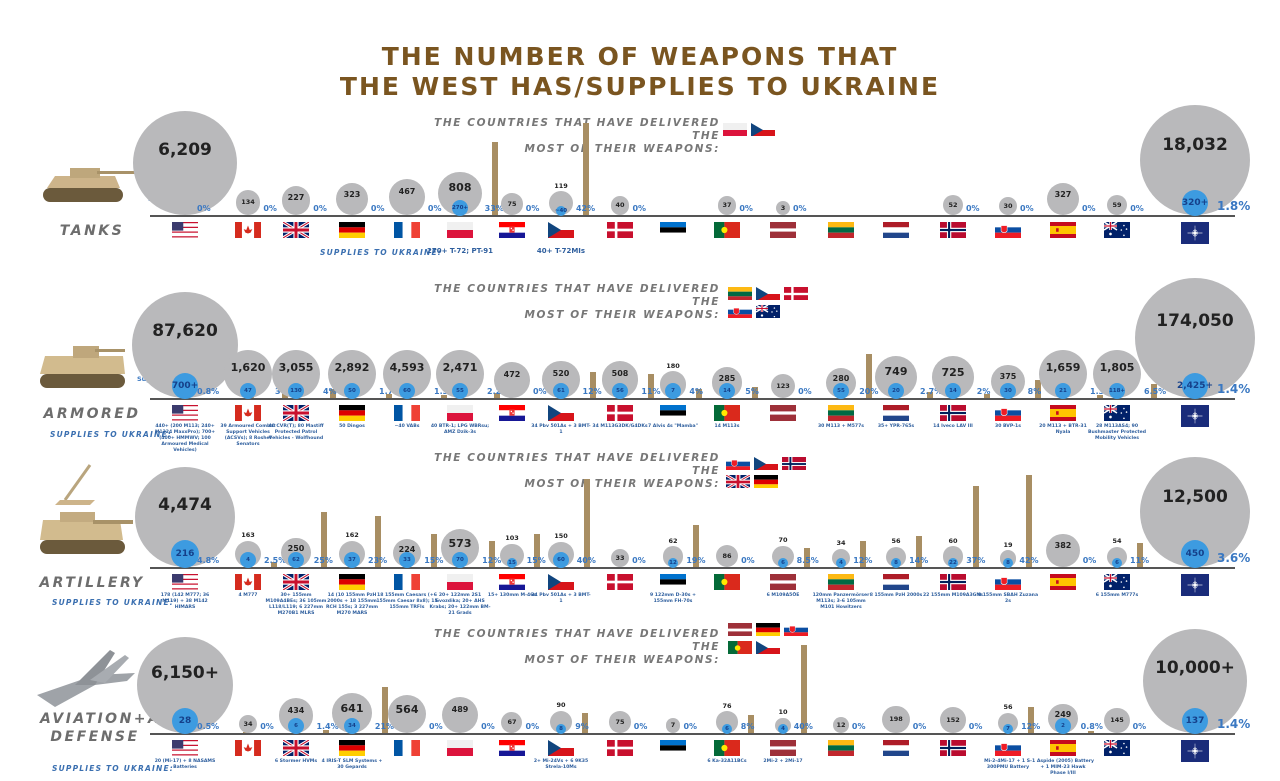  I want to click on fighter-jet-icon, so click(85, 676).